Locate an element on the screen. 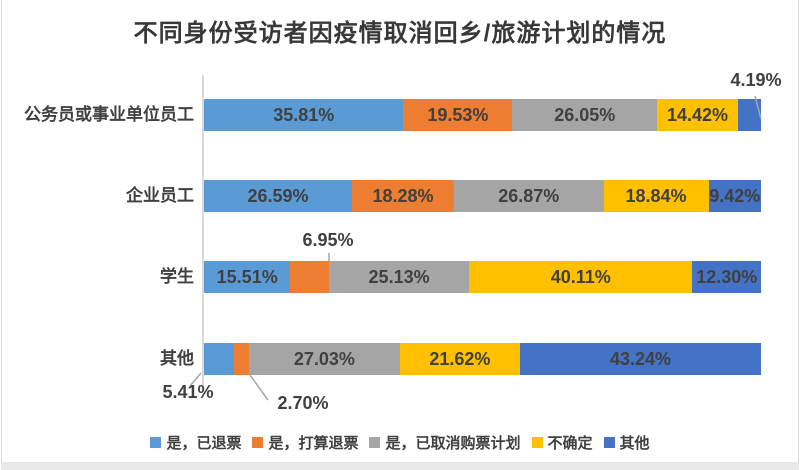  bar-row: 35.81% 19.53% 26.05% 14.42% is located at coordinates (482, 115).